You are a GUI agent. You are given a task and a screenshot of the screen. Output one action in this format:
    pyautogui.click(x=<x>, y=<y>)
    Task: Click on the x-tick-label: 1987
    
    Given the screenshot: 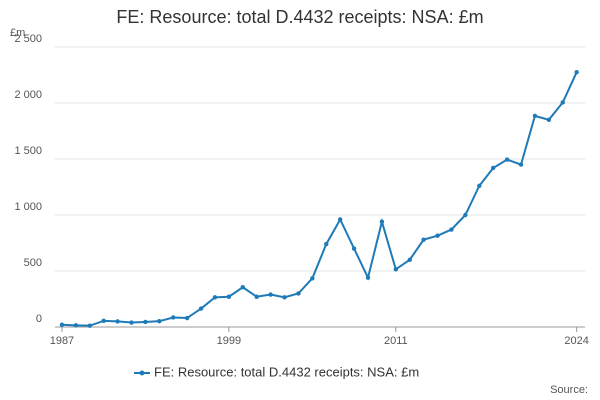 What is the action you would take?
    pyautogui.click(x=62, y=341)
    